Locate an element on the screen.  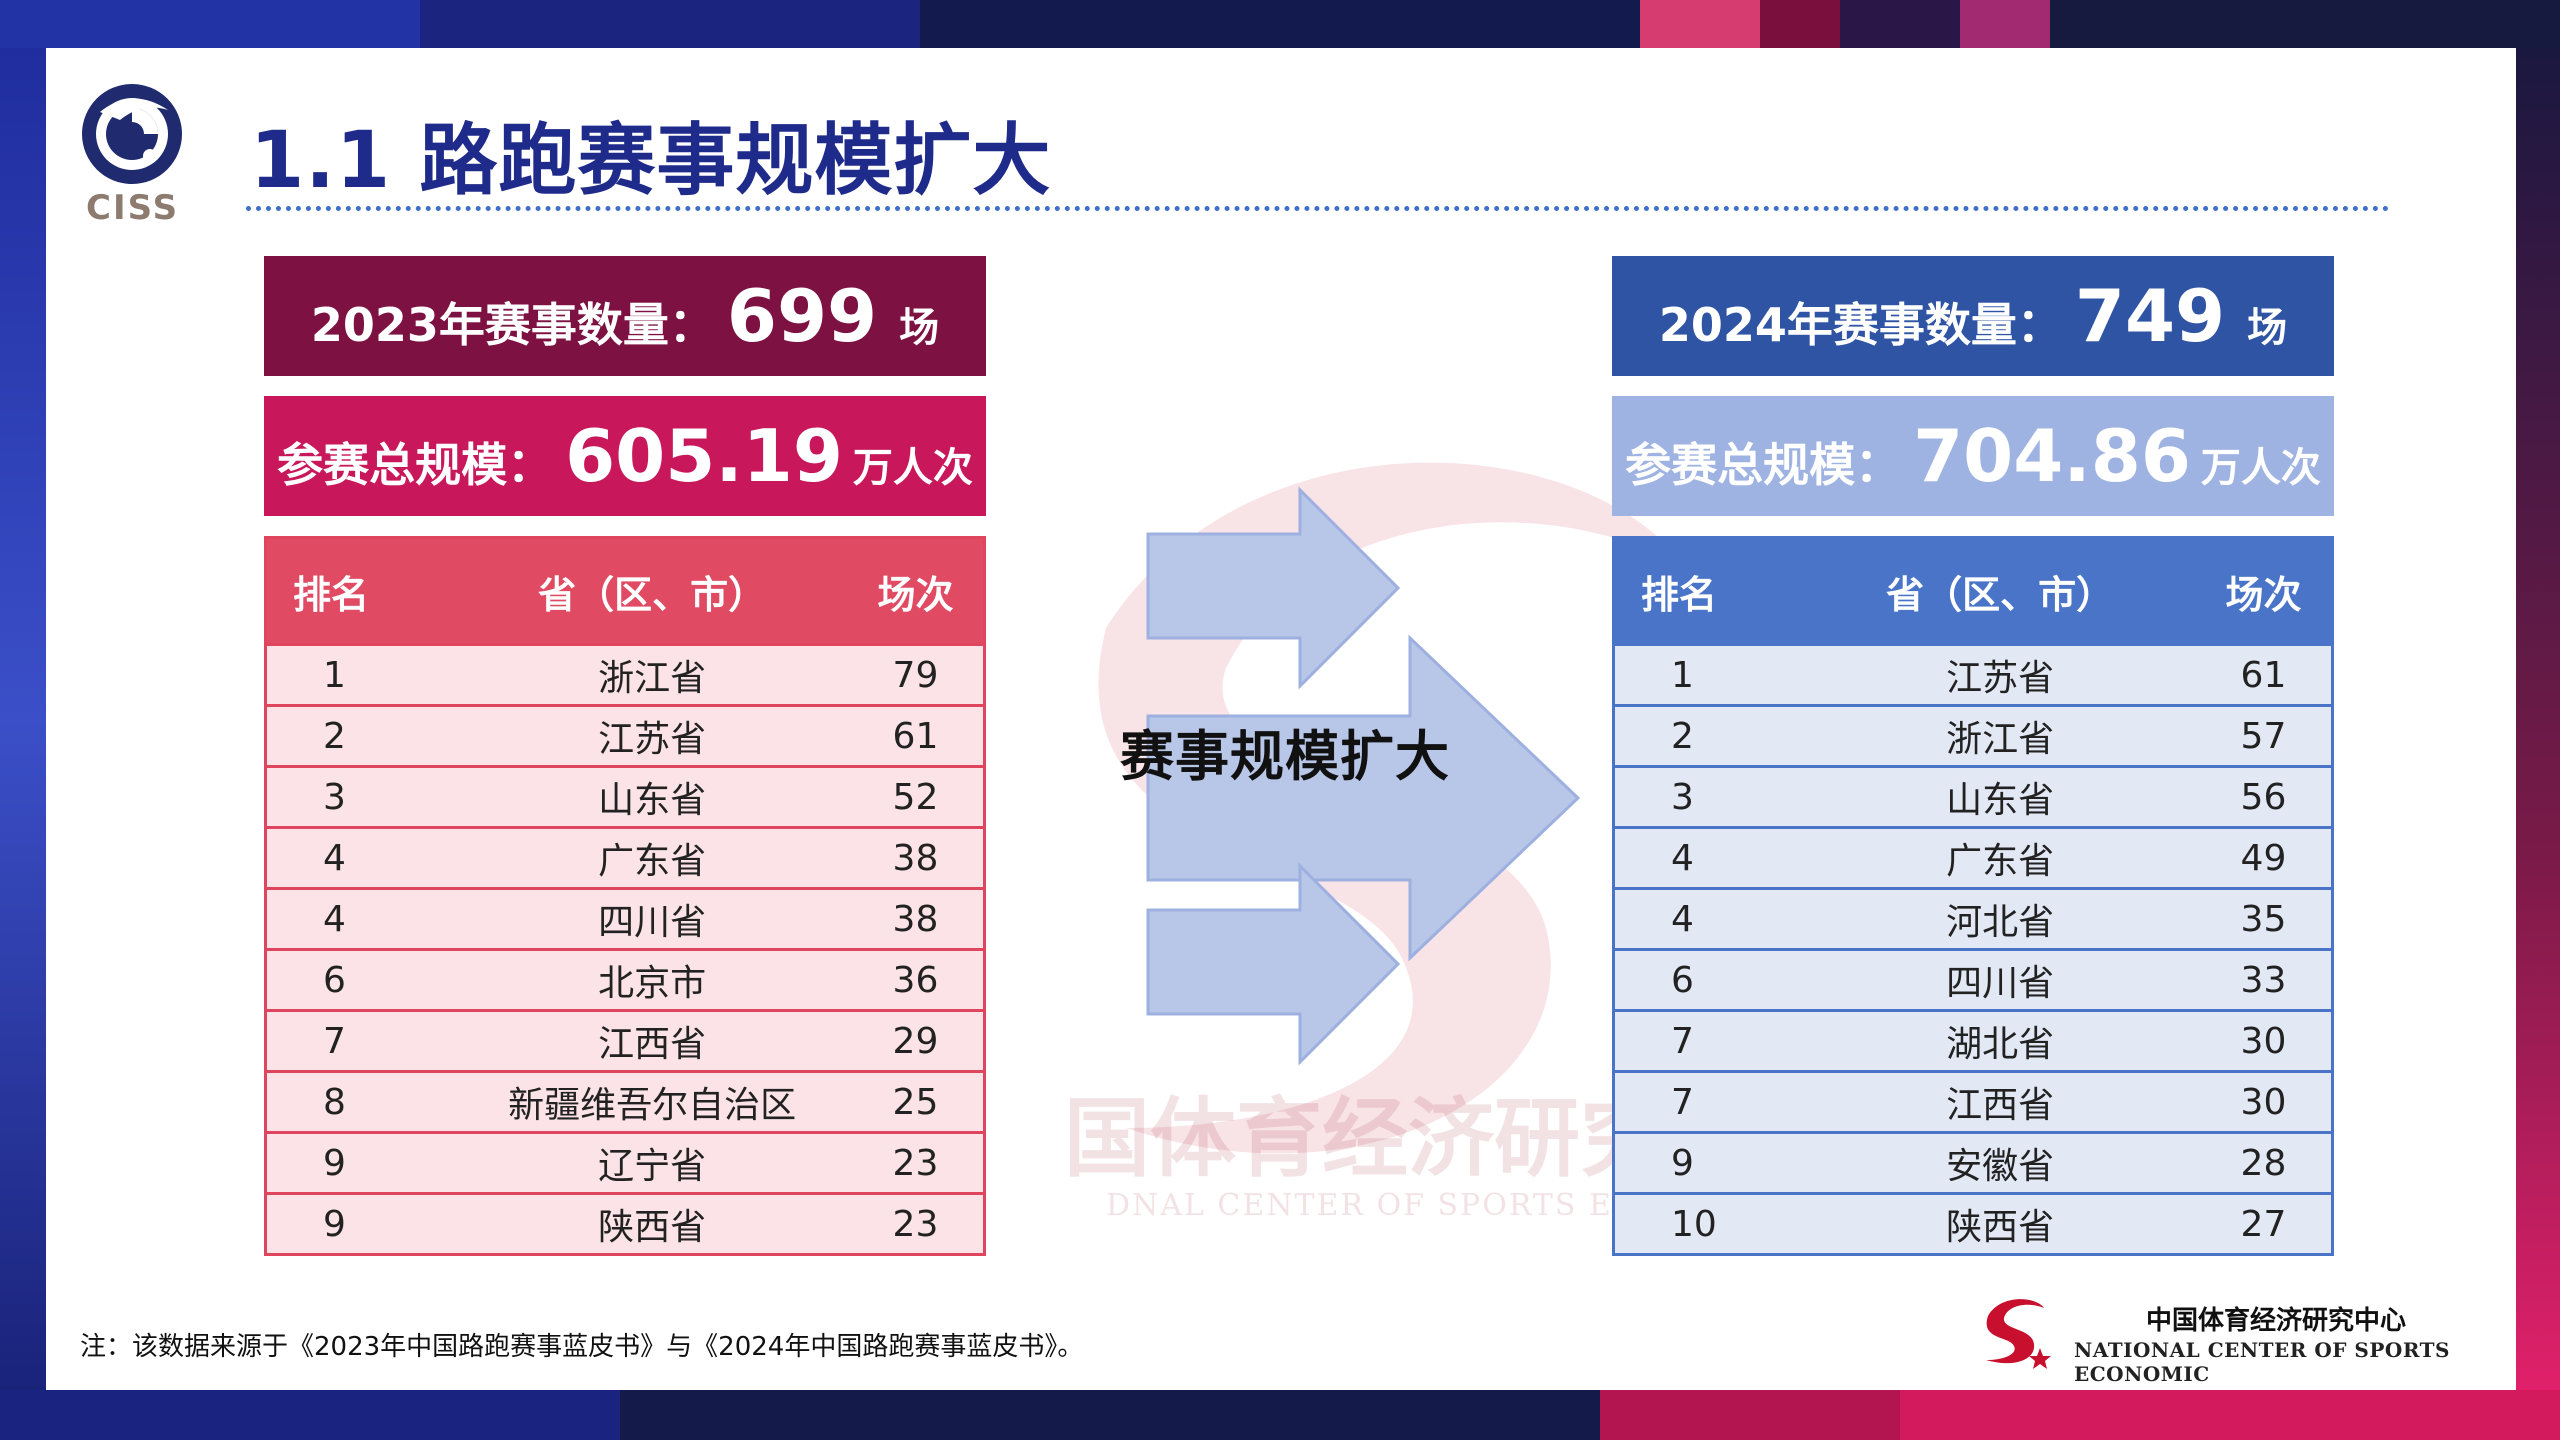
table-row: 4 广东省 38 is located at coordinates (625, 857).